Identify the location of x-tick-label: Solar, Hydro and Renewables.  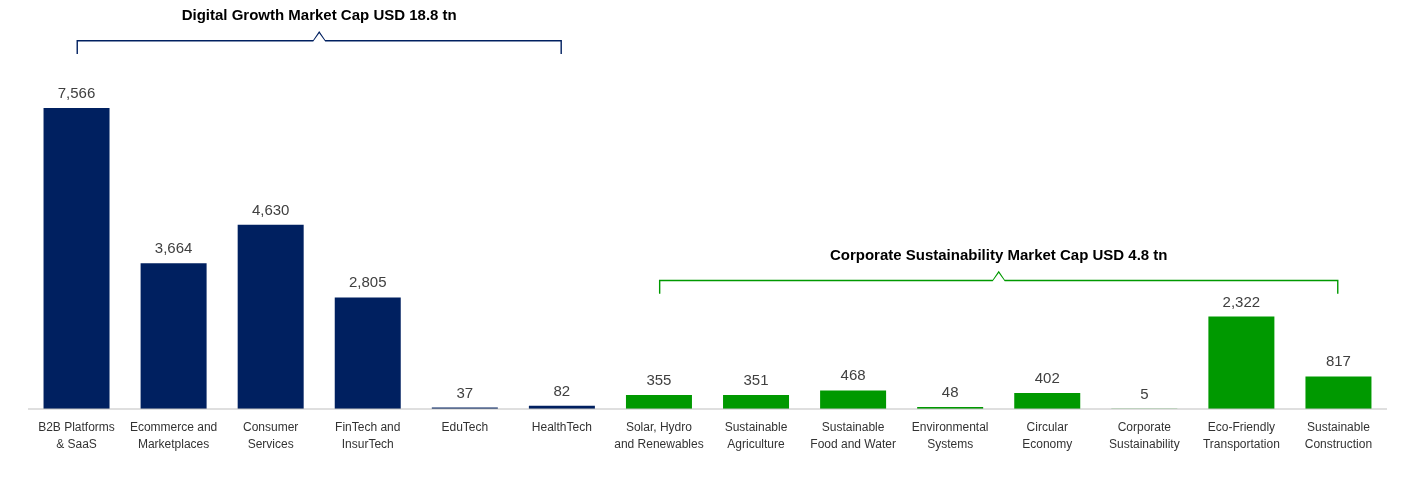
(659, 435).